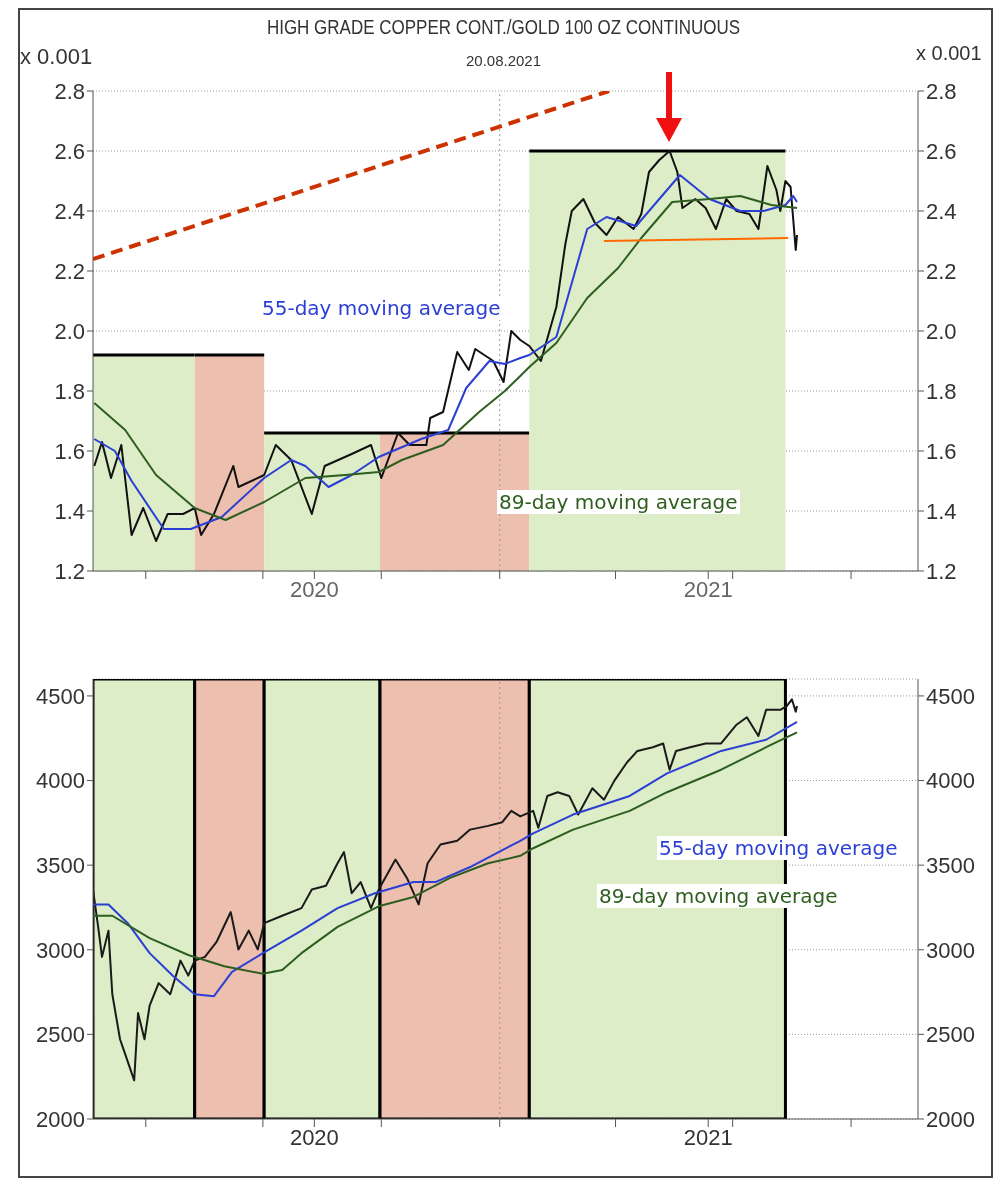 This screenshot has height=1189, width=1007. What do you see at coordinates (56, 57) in the screenshot?
I see `y-axis-title: x 0.001` at bounding box center [56, 57].